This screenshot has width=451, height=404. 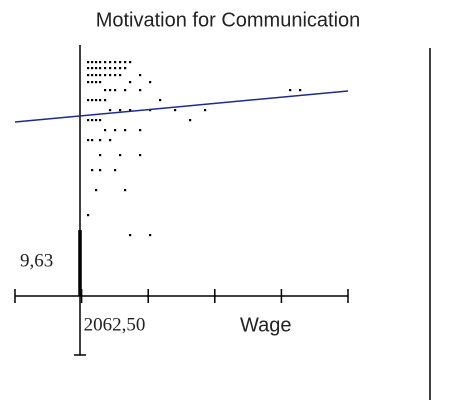 I want to click on trend-line, so click(x=181, y=106).